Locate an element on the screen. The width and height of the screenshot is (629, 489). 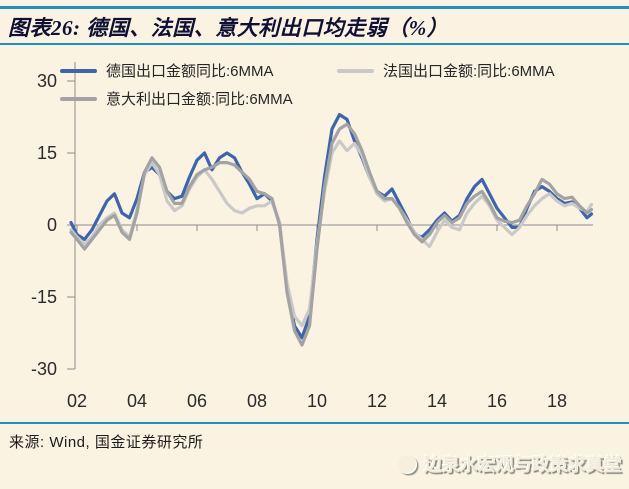
svg-text: 04 is located at coordinates (137, 401).